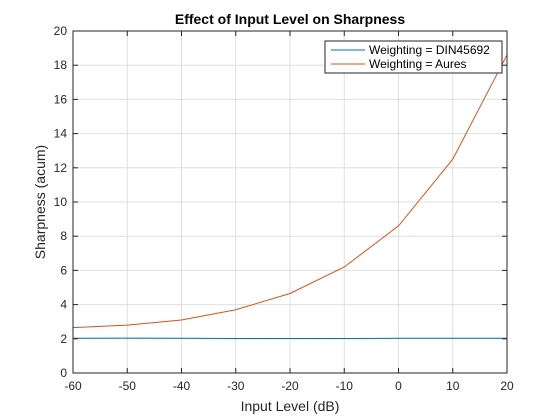 Image resolution: width=560 pixels, height=420 pixels. Describe the element at coordinates (63, 339) in the screenshot. I see `y-tick-label: 2` at that location.